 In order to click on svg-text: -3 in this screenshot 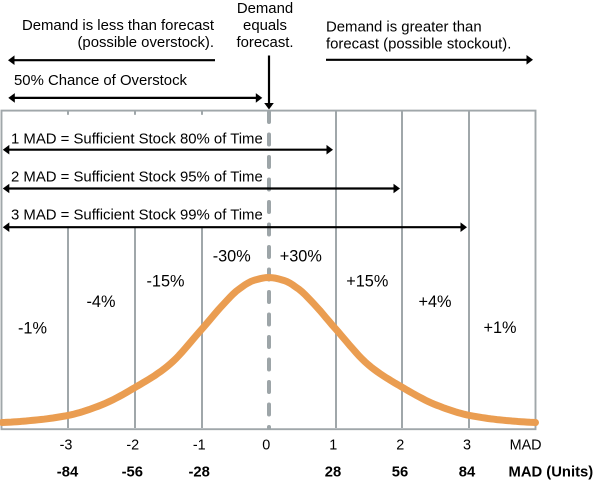, I will do `click(66, 446)`.